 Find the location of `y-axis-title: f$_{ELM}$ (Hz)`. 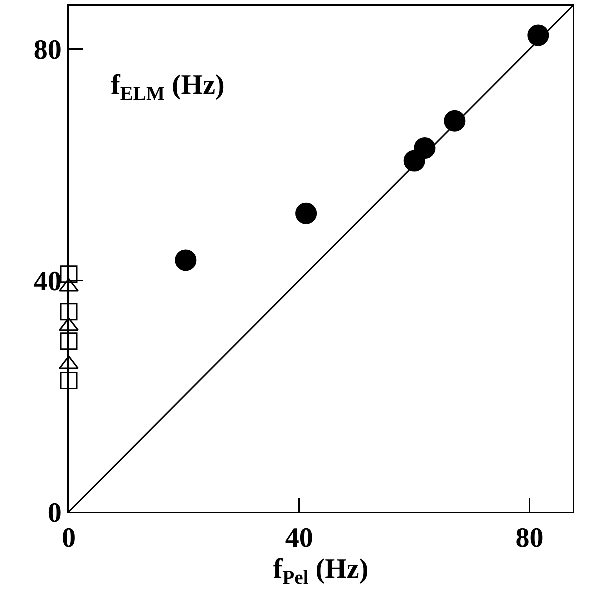

y-axis-title: f$_{ELM}$ (Hz) is located at coordinates (168, 87).